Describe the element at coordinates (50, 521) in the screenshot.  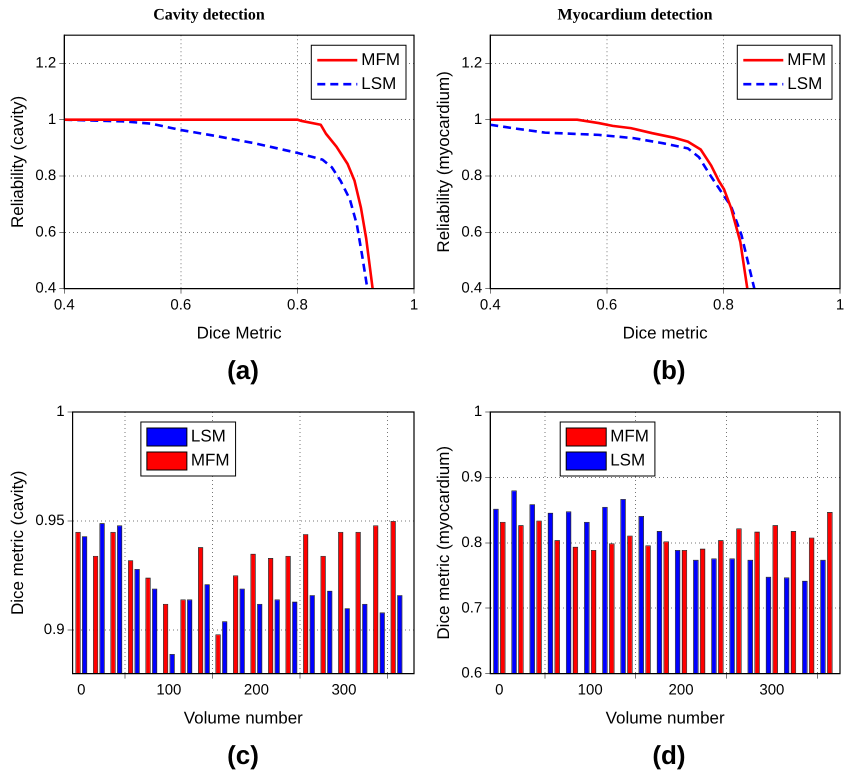
I see `y-tick-label: 0.95` at that location.